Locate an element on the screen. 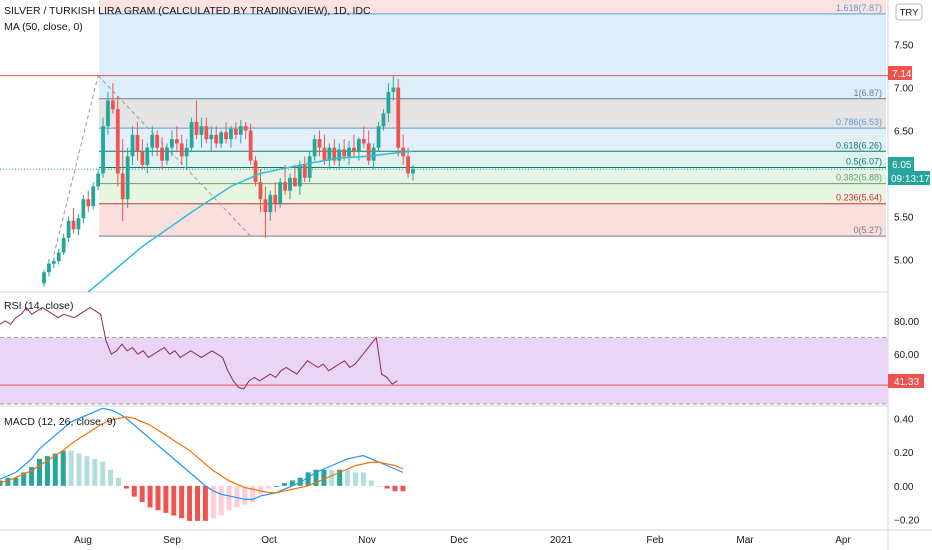  macd-indicator-label: MACD (12, 26, close, 9) is located at coordinates (60, 422).